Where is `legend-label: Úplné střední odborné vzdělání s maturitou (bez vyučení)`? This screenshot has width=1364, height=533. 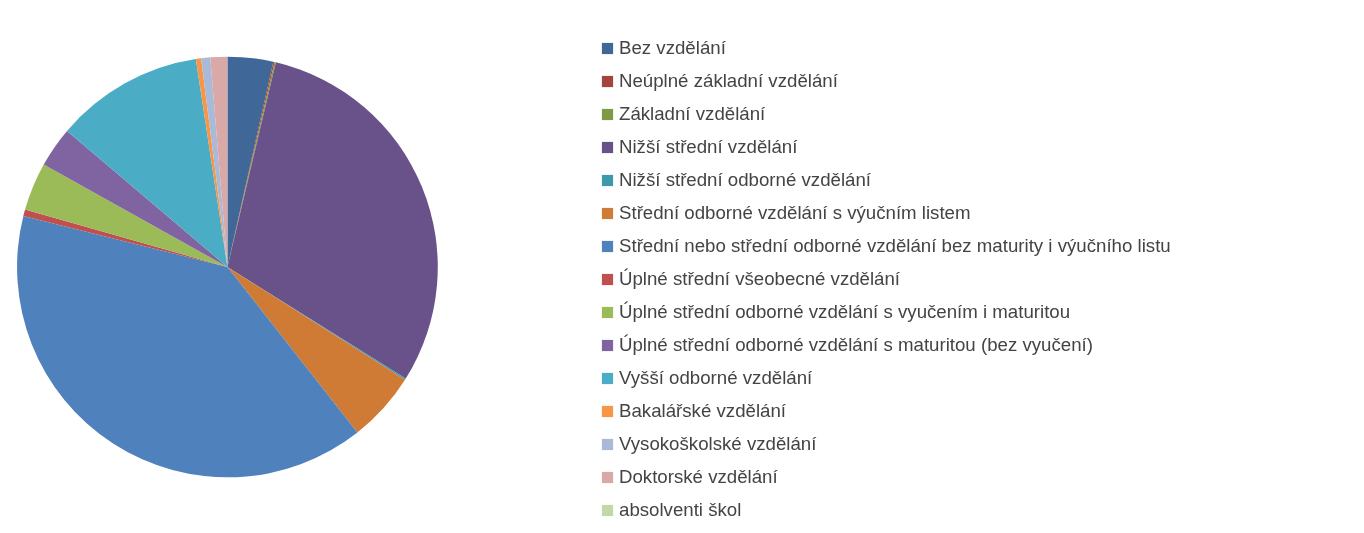
legend-label: Úplné střední odborné vzdělání s maturitou (bez vyučení) is located at coordinates (856, 345).